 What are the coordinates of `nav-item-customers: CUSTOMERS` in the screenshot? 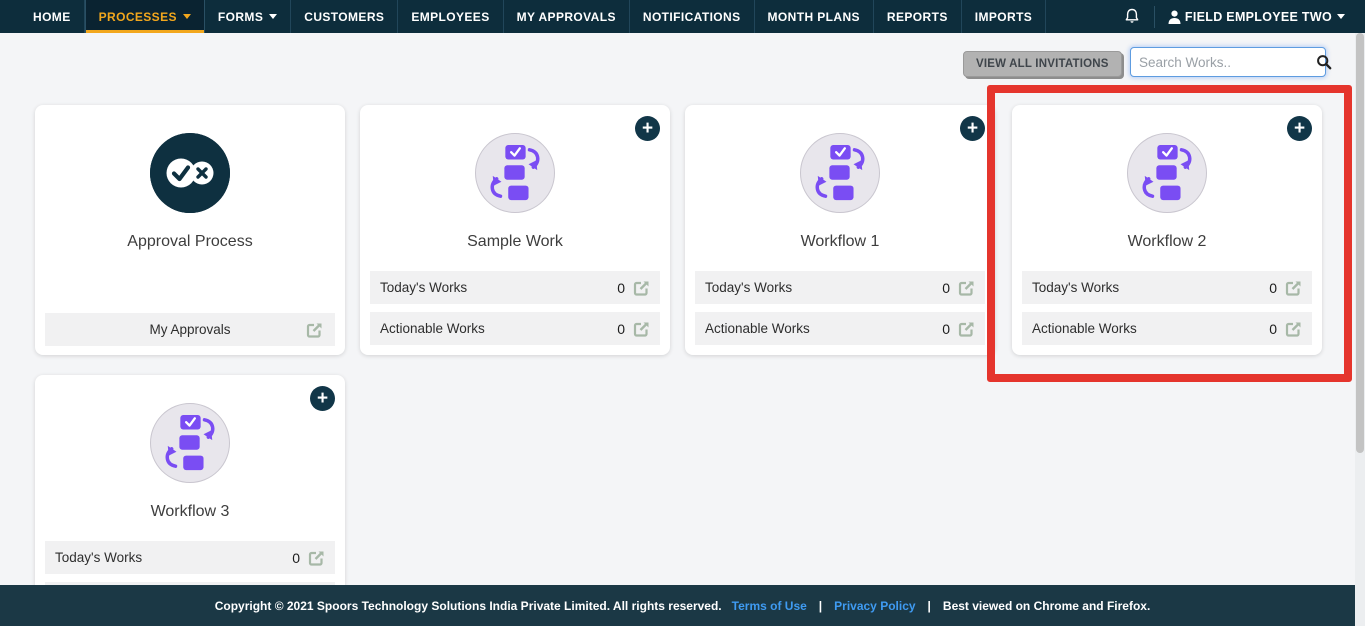 It's located at (345, 16).